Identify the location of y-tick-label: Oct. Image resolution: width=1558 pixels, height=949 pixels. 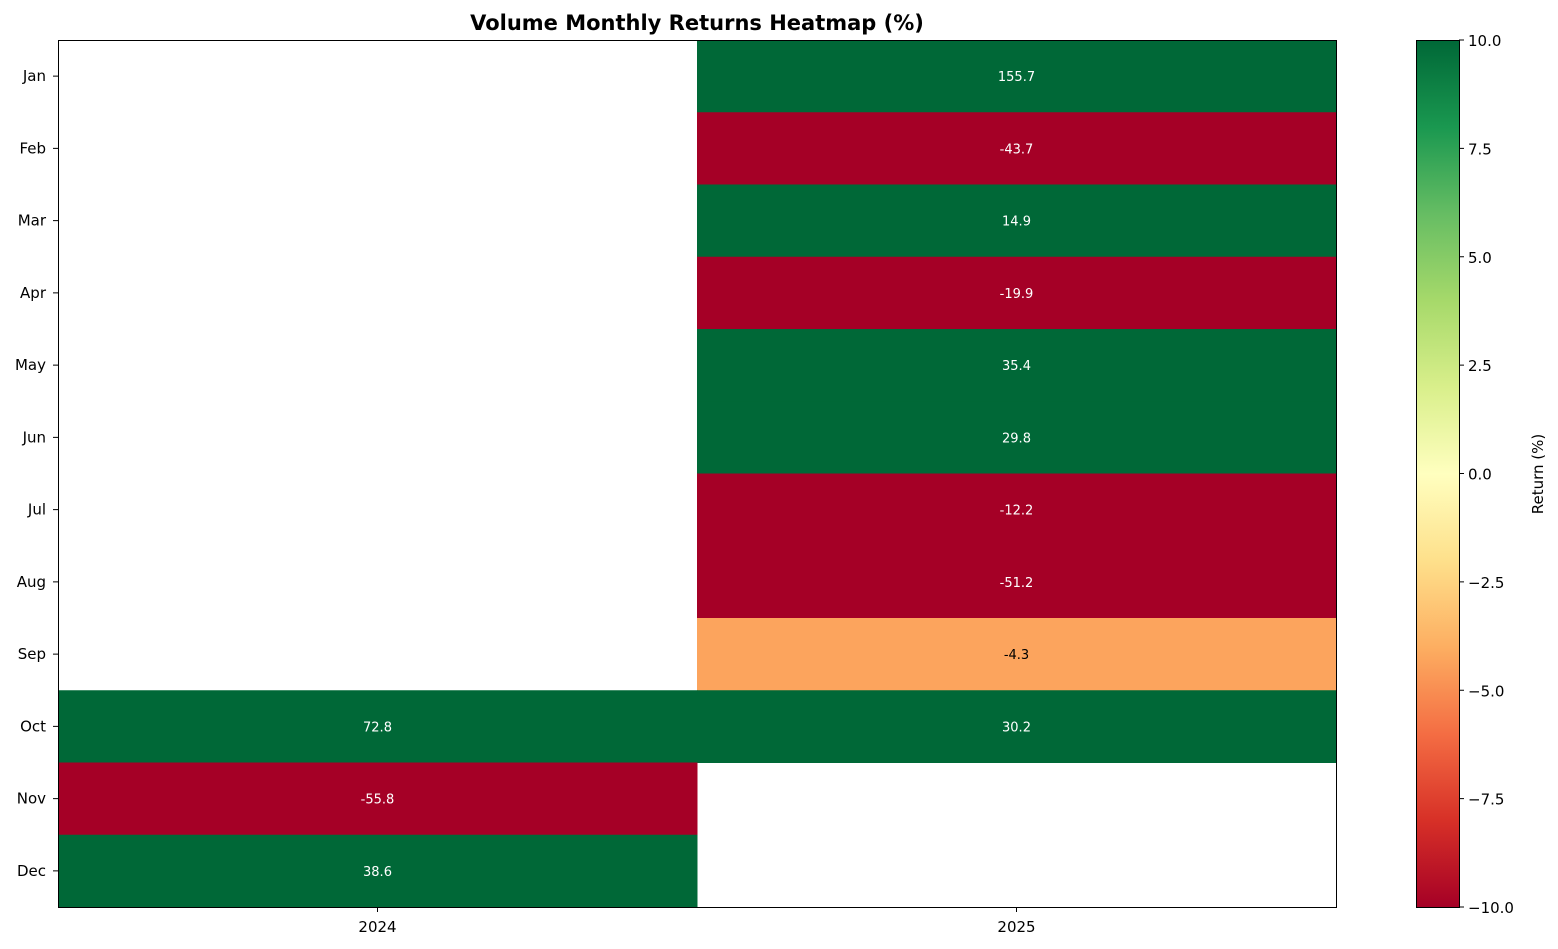
(33, 726).